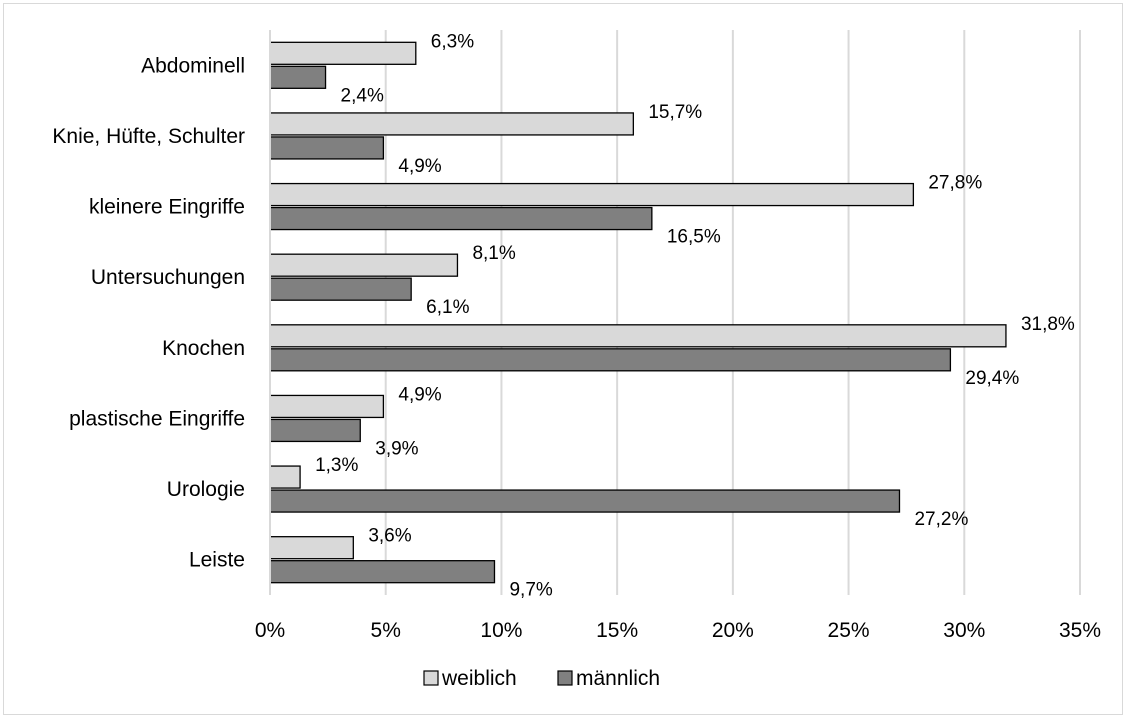 This screenshot has width=1129, height=719. Describe the element at coordinates (336, 465) in the screenshot. I see `data-label: 1,3%` at that location.